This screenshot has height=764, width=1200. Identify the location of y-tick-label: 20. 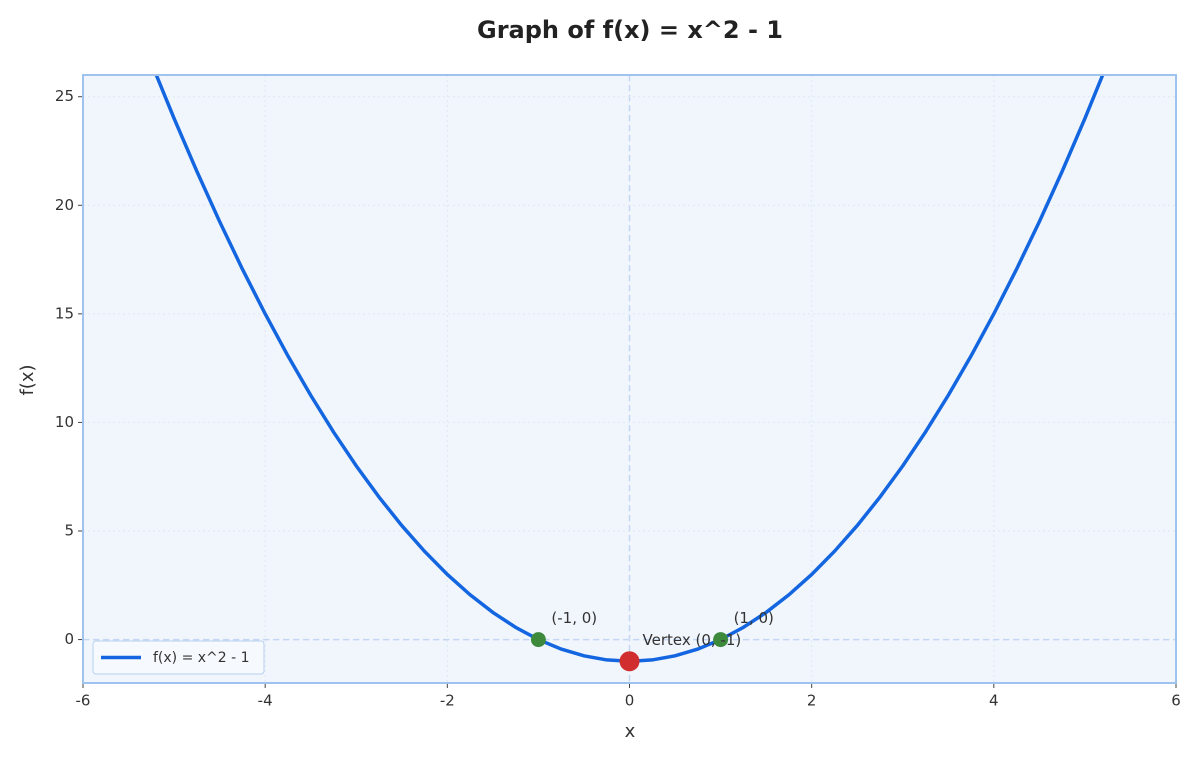
(64, 205).